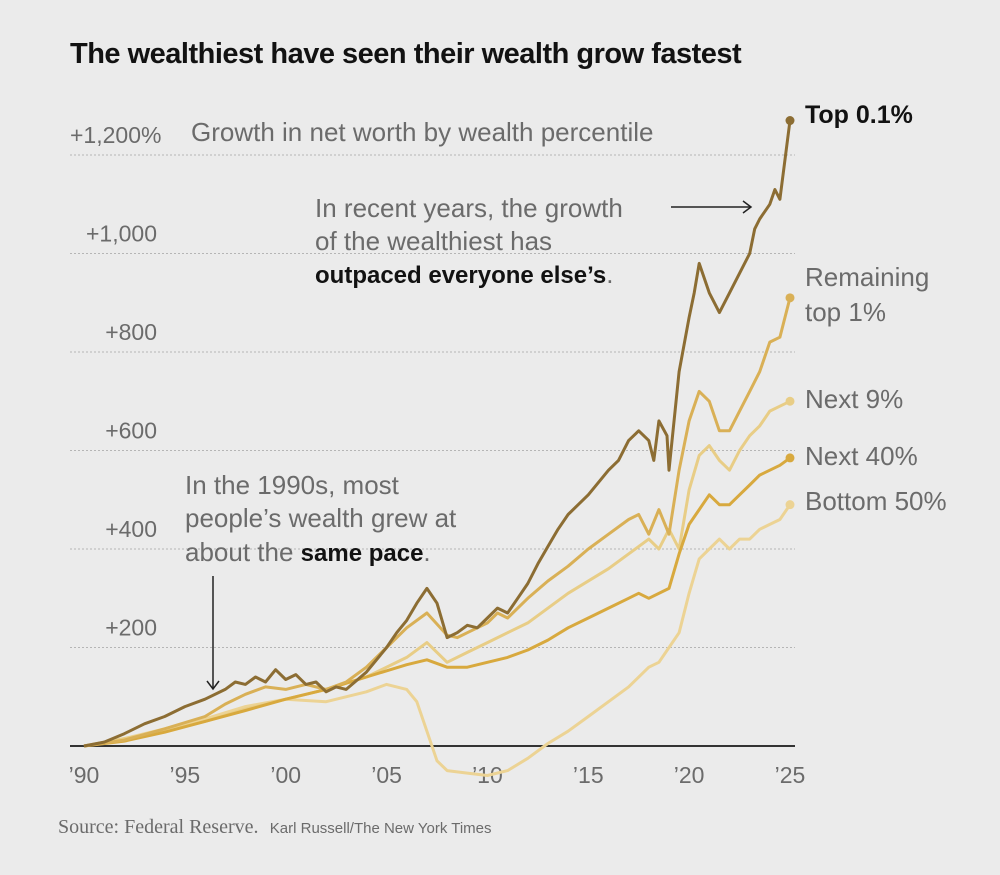 Image resolution: width=1000 pixels, height=875 pixels. I want to click on annotation-line: In recent years, the growth, so click(469, 208).